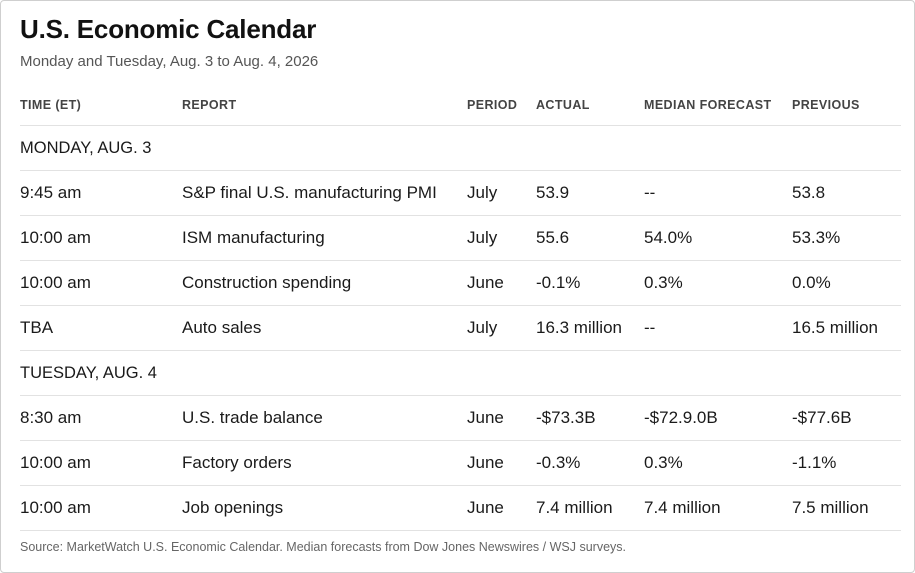  I want to click on cell-report: U.S. trade balance, so click(324, 418).